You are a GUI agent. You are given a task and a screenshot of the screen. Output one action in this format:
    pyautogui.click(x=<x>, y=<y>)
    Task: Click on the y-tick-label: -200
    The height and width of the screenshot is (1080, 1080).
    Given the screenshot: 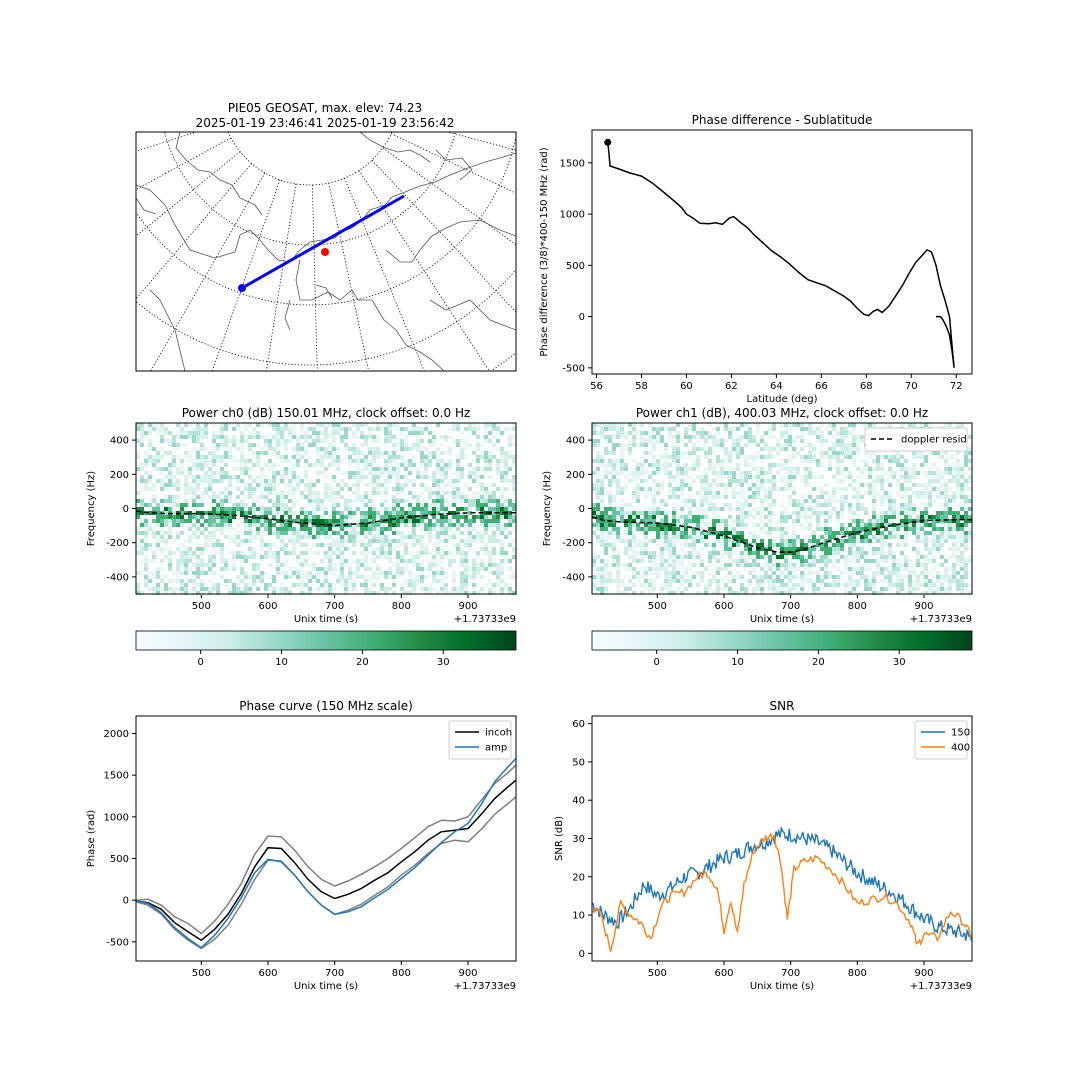 What is the action you would take?
    pyautogui.click(x=117, y=543)
    